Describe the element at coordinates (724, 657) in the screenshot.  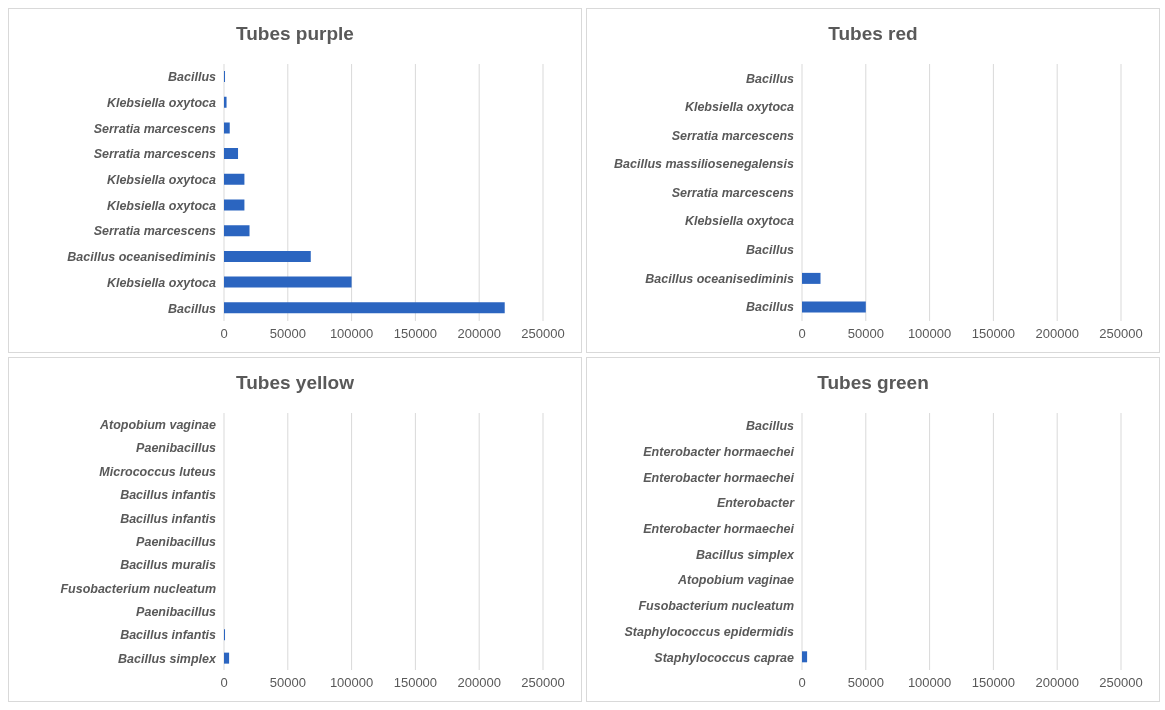
I see `y-tick-label: Staphylococcus caprae` at that location.